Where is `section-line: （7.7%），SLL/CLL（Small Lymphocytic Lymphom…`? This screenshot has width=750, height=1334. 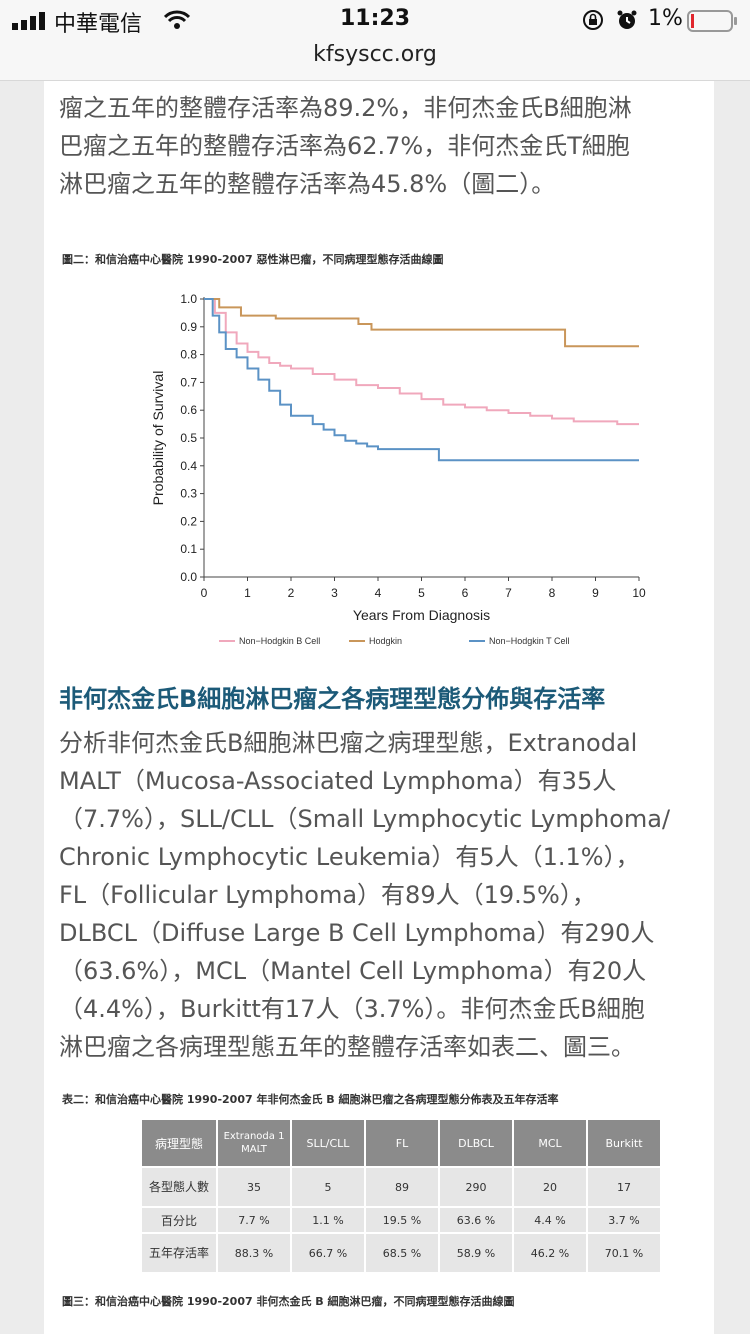 section-line: （7.7%），SLL/CLL（Small Lymphocytic Lymphom… is located at coordinates (365, 819).